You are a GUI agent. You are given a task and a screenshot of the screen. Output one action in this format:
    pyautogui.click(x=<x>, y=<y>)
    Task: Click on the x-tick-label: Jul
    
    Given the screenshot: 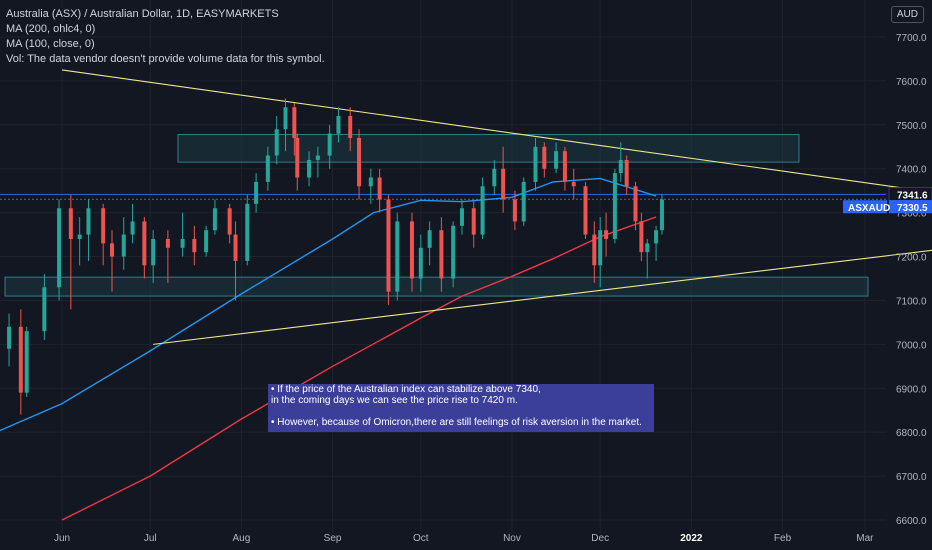 What is the action you would take?
    pyautogui.click(x=150, y=538)
    